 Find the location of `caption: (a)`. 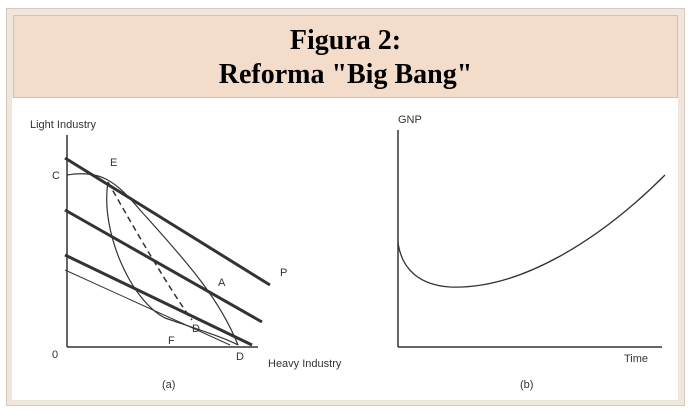

caption: (a) is located at coordinates (168, 385).